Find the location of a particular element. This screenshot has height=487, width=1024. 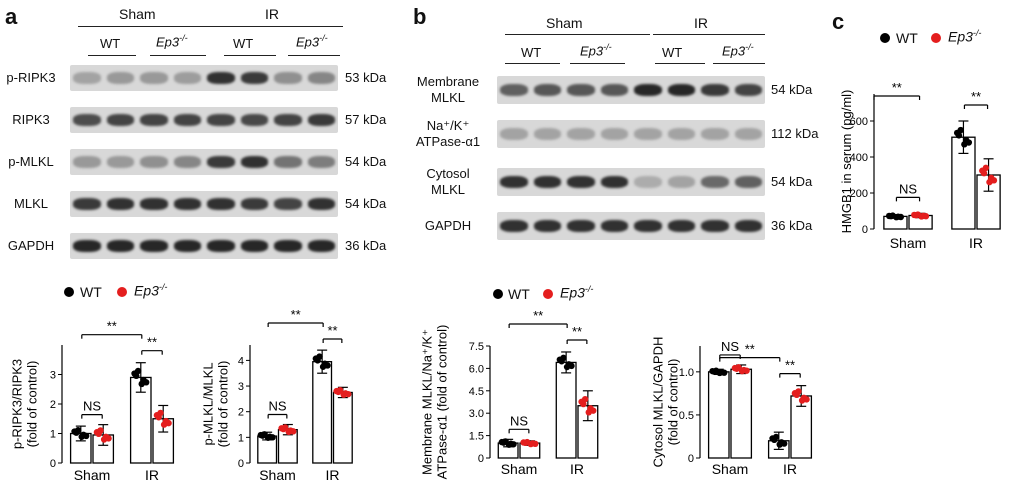

blot-label: Membrane MLKL is located at coordinates (448, 90).